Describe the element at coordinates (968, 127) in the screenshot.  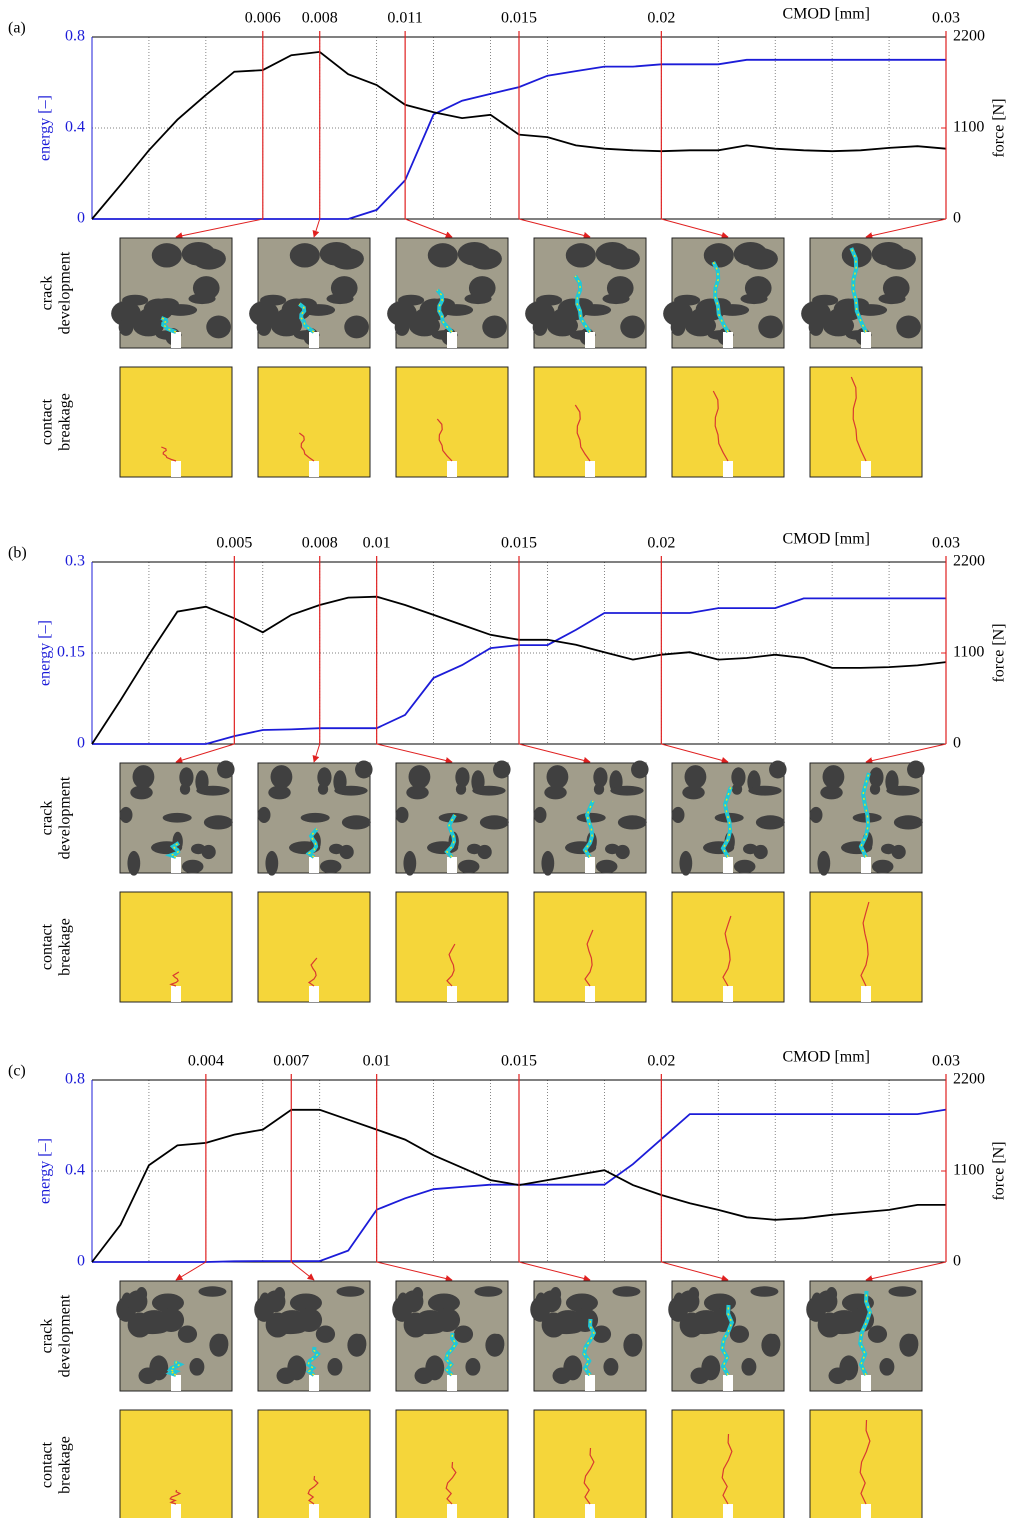
I see `y2-tick-label: 1100` at that location.